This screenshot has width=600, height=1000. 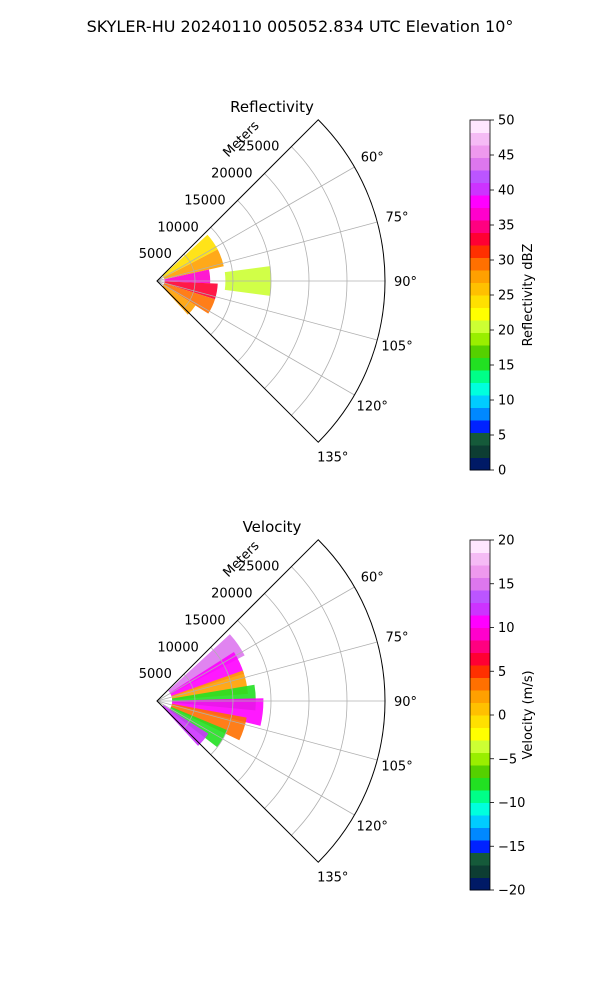 What do you see at coordinates (506, 628) in the screenshot?
I see `colorbar-tick-label: 10` at bounding box center [506, 628].